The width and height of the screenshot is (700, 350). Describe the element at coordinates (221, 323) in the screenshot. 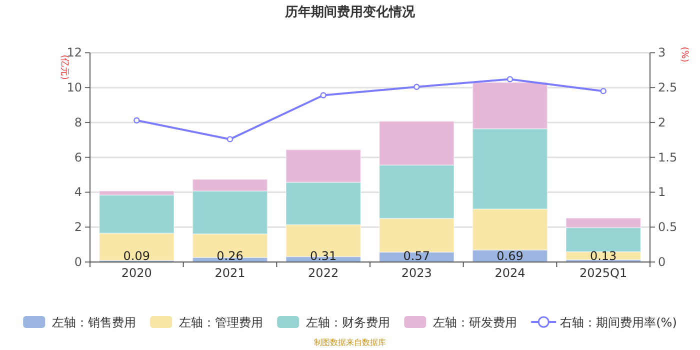

I see `legend-label: 左轴：管理费用` at that location.